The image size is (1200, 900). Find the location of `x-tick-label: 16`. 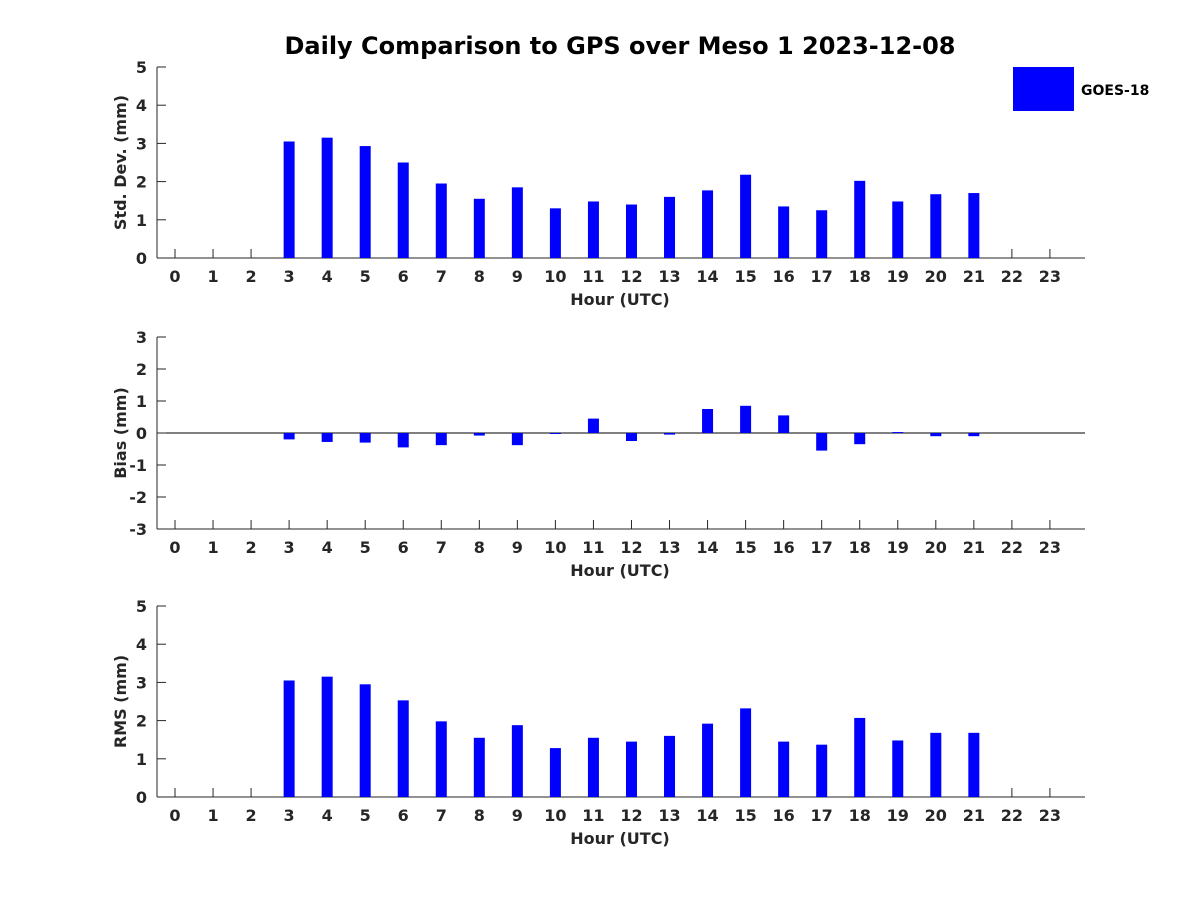

x-tick-label: 16 is located at coordinates (784, 276).